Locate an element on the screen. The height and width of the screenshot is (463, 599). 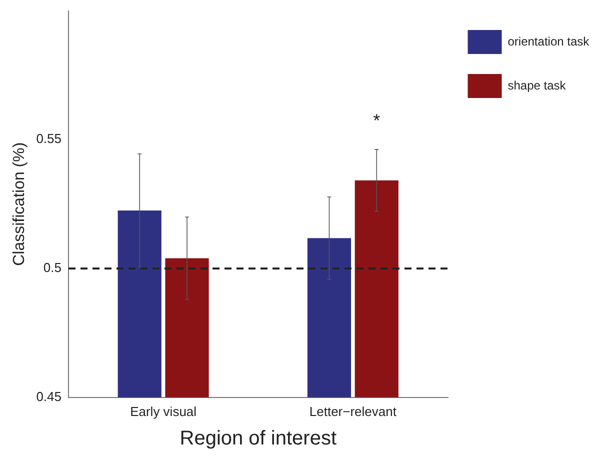
x-tick-label: Letter−relevant is located at coordinates (353, 411).